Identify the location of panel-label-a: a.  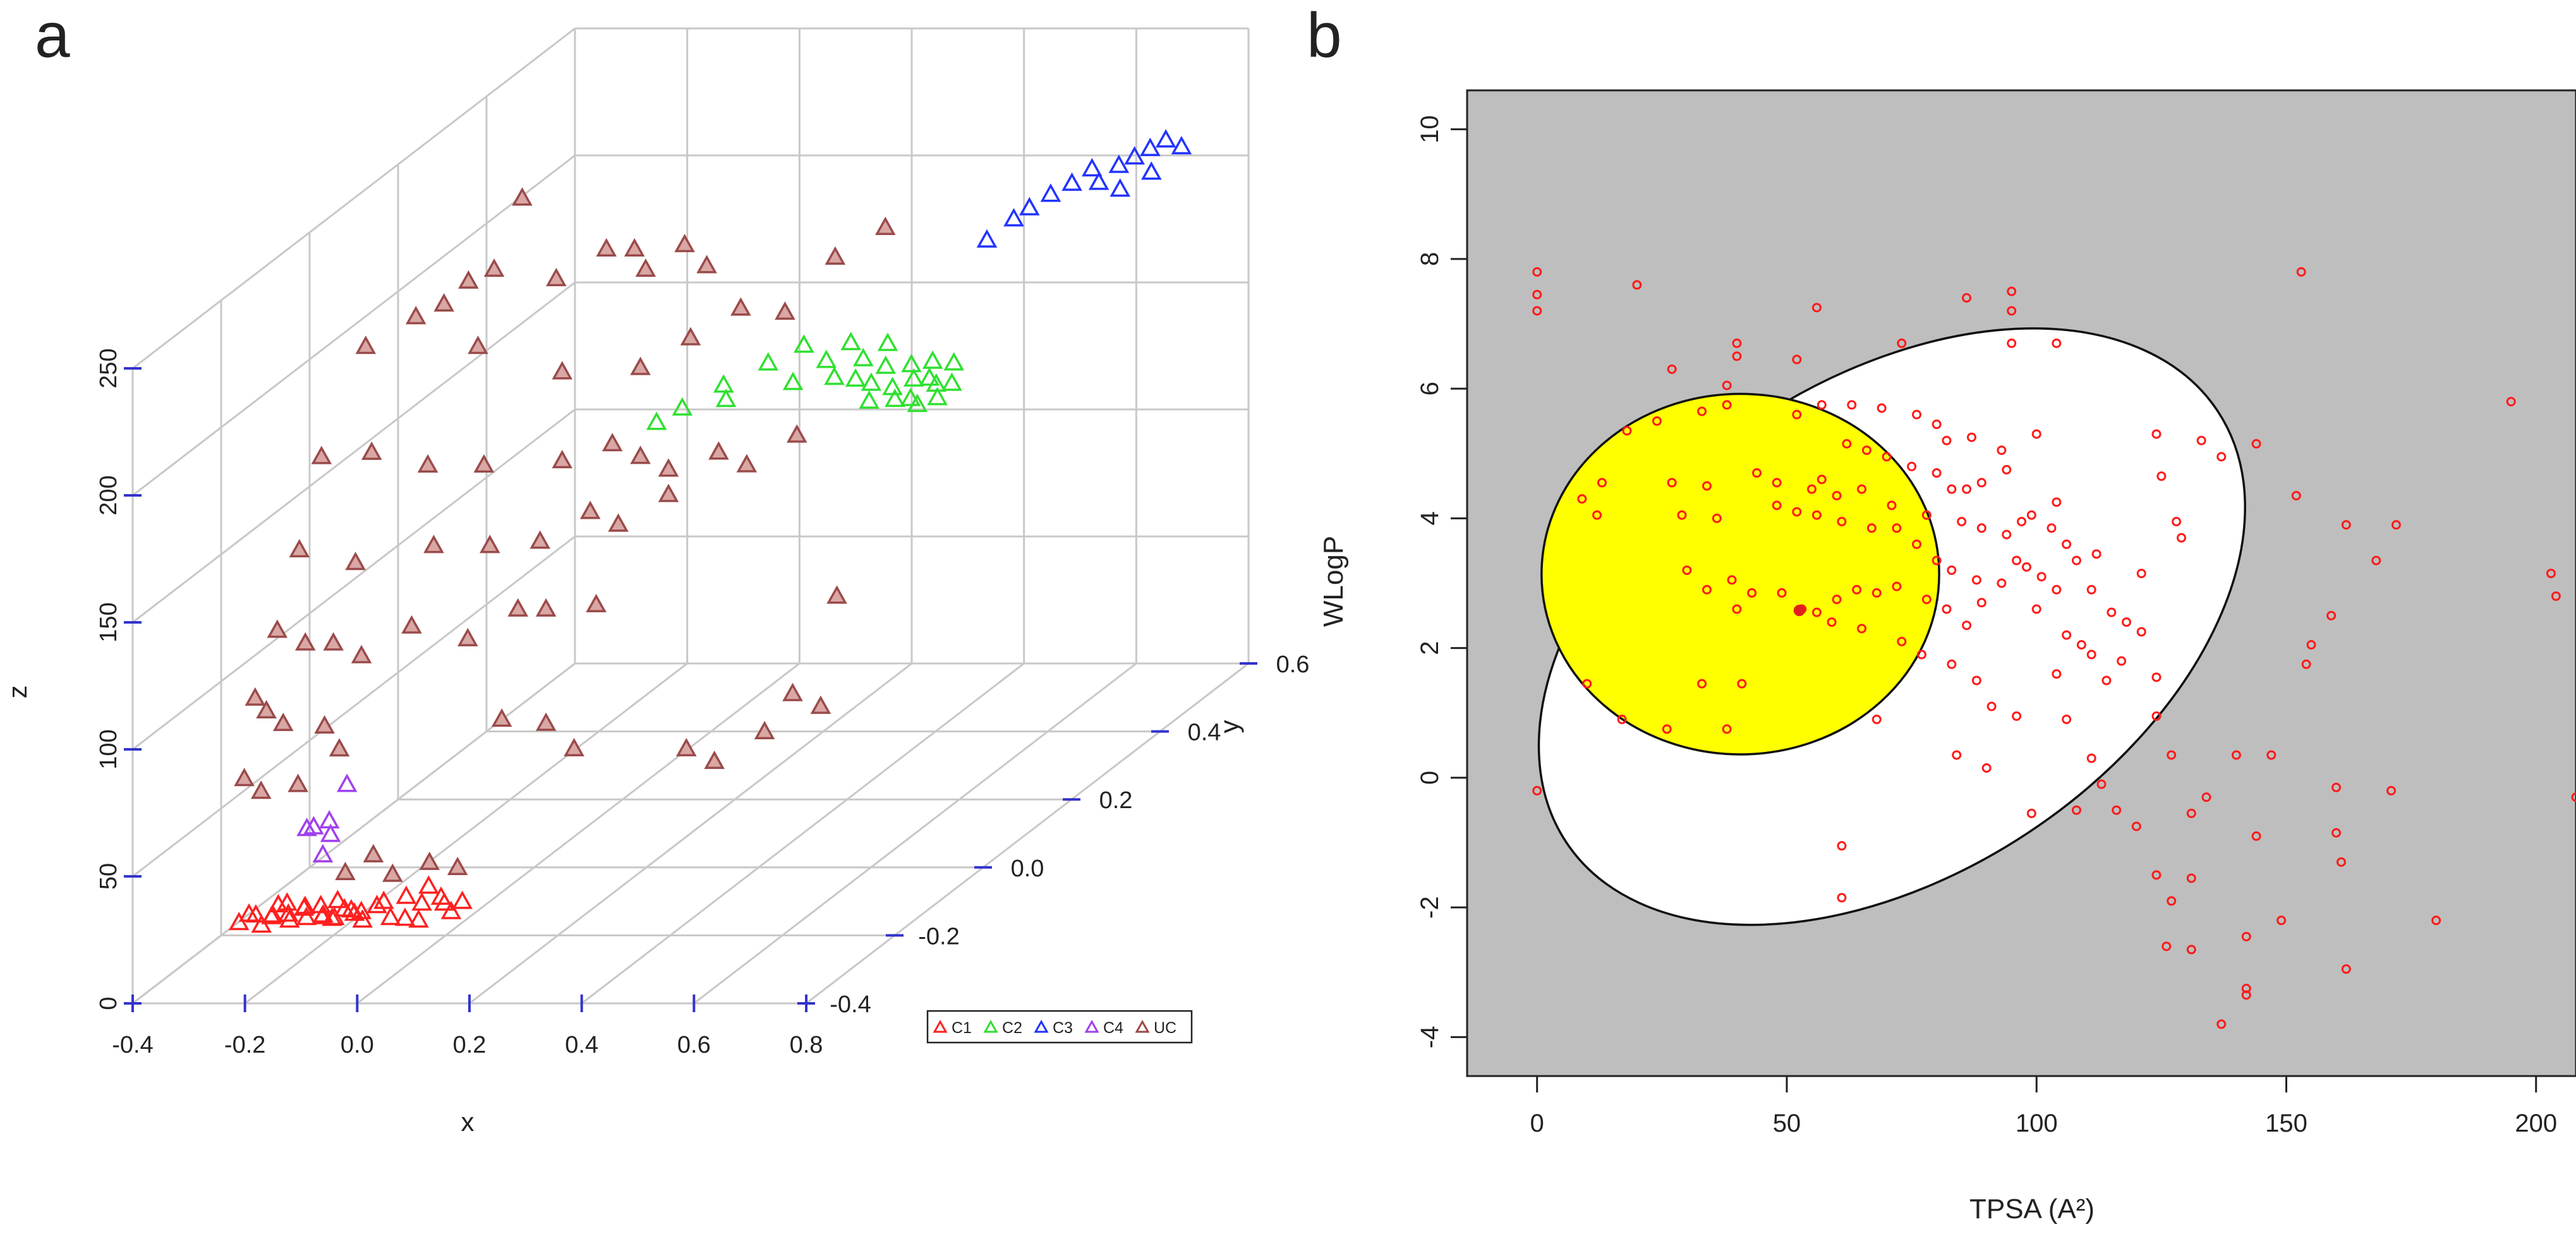
(52, 35).